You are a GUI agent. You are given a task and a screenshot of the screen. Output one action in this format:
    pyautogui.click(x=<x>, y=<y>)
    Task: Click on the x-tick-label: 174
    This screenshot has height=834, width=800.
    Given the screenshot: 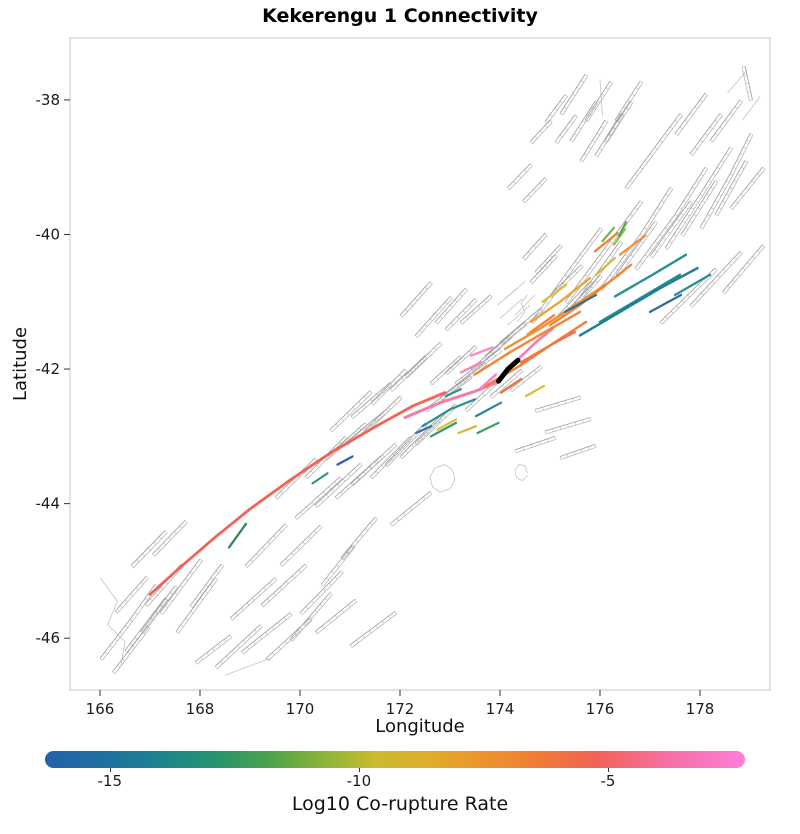 What is the action you would take?
    pyautogui.click(x=500, y=709)
    